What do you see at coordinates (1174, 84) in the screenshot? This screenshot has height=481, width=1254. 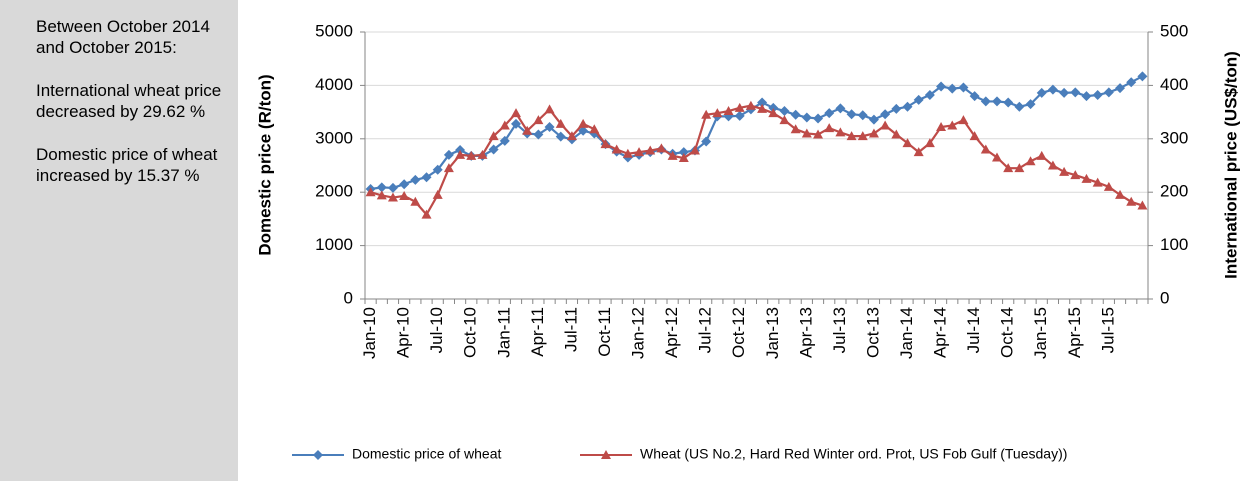 I see `y2-tick-label: 400` at bounding box center [1174, 84].